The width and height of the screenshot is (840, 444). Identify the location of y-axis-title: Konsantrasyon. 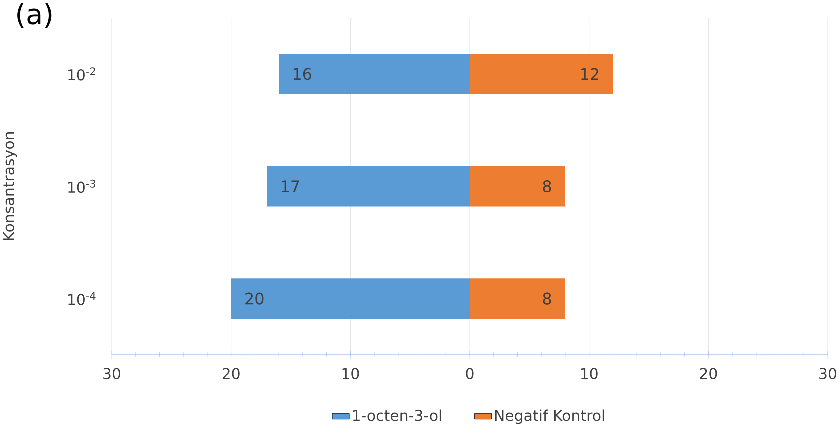
(10, 186).